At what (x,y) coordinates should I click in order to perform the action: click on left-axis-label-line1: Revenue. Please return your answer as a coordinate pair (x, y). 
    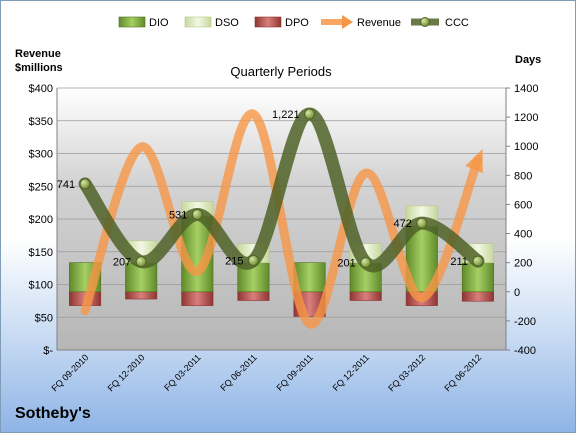
    Looking at the image, I should click on (38, 54).